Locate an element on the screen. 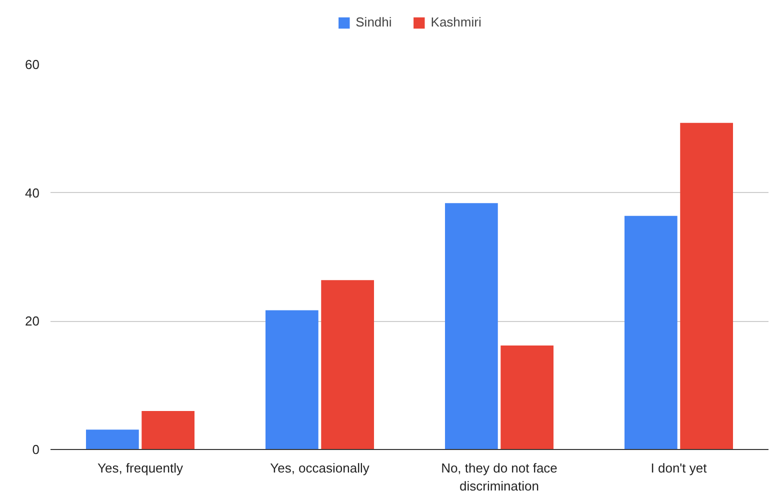  x-tick-label: No, they do not face discrimination is located at coordinates (499, 477).